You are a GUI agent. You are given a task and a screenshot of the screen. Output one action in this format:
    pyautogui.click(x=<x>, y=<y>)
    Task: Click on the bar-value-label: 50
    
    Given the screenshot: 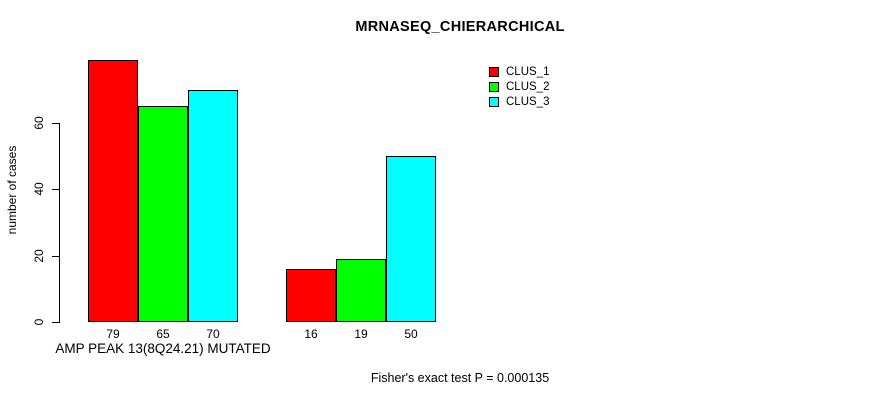 What is the action you would take?
    pyautogui.click(x=411, y=334)
    